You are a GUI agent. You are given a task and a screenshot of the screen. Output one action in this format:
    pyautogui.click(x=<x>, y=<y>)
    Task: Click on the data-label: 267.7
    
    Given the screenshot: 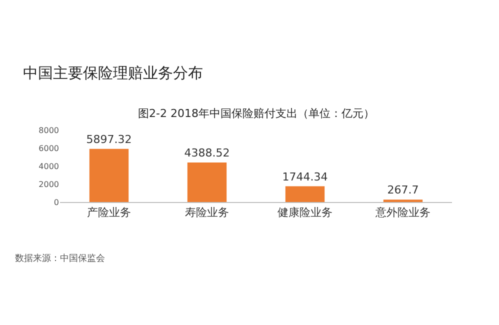 What is the action you would take?
    pyautogui.click(x=403, y=190)
    